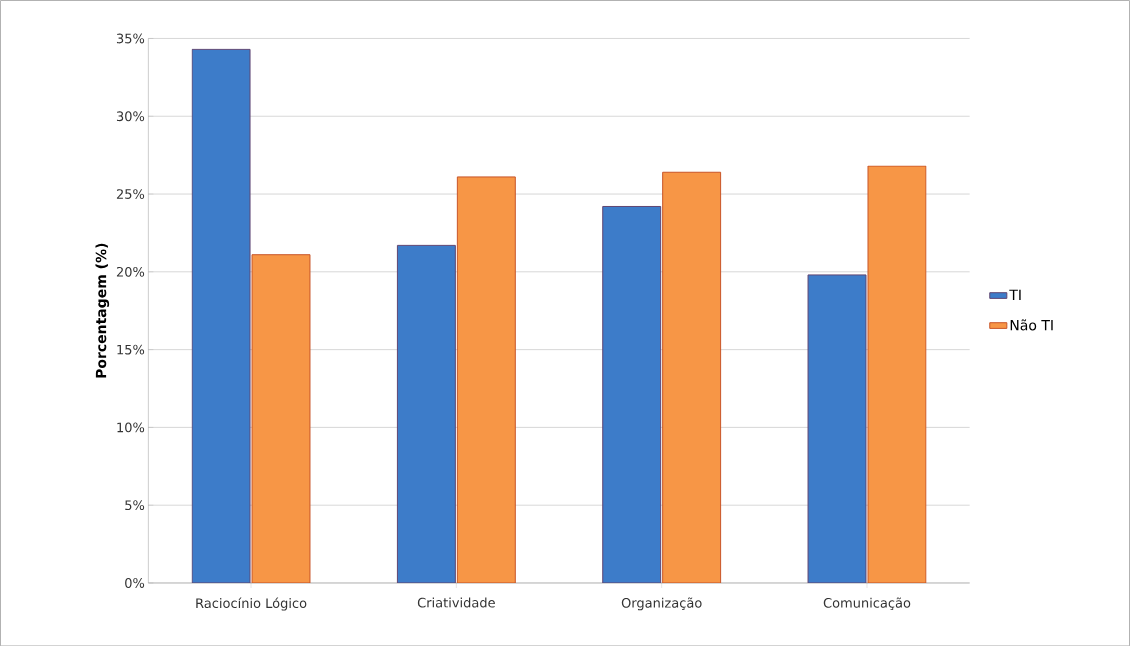  What do you see at coordinates (130, 193) in the screenshot?
I see `y-tick-label: 25%` at bounding box center [130, 193].